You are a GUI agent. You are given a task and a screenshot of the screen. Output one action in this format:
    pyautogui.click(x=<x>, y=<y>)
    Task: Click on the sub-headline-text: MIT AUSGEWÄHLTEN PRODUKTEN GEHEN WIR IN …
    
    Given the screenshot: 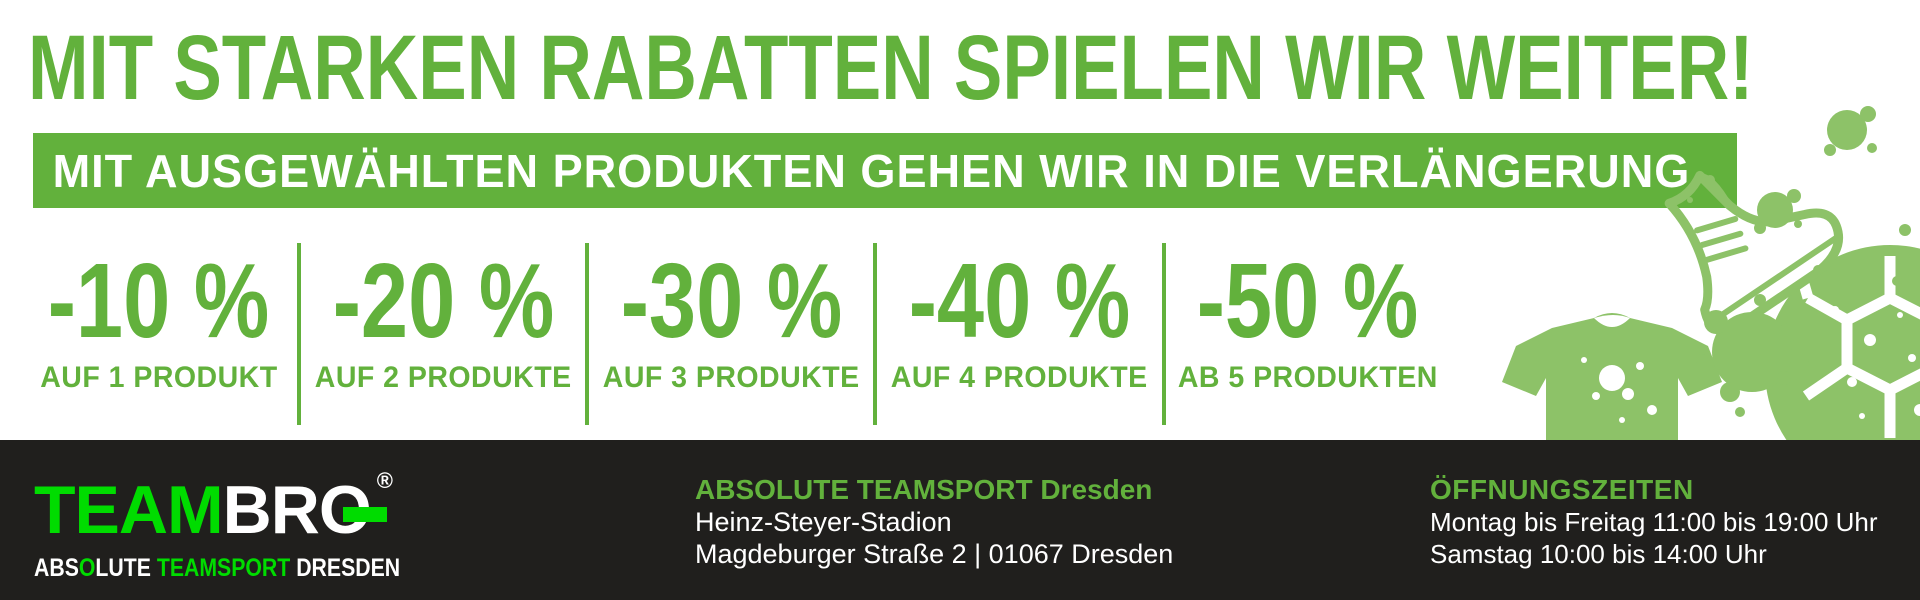 What is the action you would take?
    pyautogui.click(x=871, y=170)
    